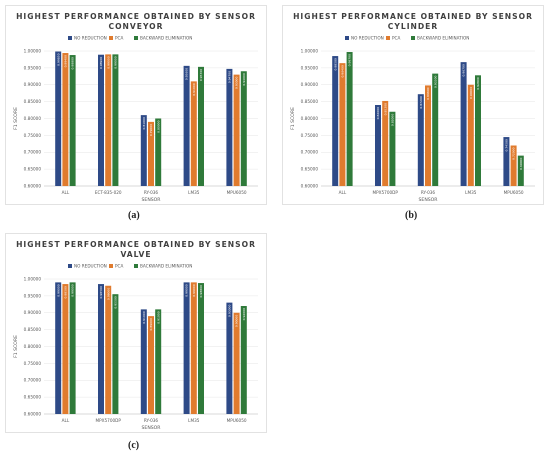 The height and width of the screenshot is (457, 550). I want to click on data-label: 0.74500, so click(507, 145).